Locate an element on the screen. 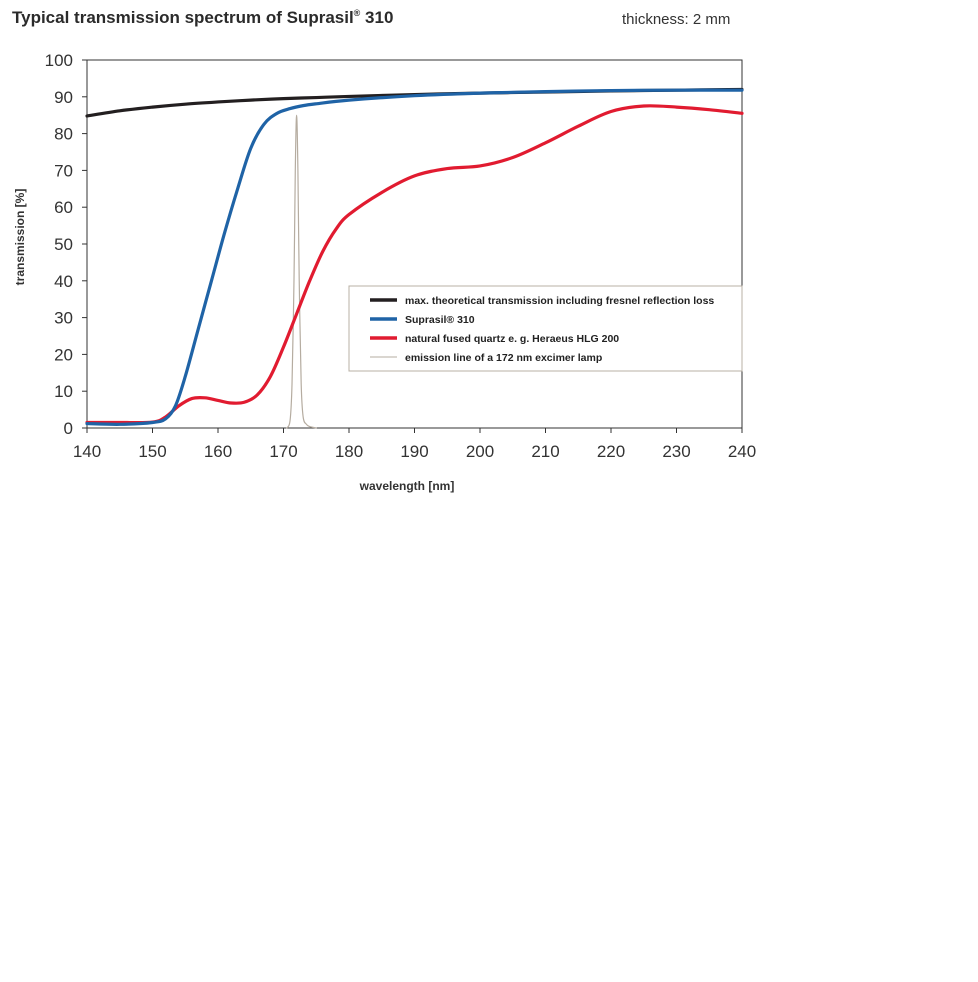 This screenshot has height=982, width=978. x-tick-label: 140 is located at coordinates (87, 451).